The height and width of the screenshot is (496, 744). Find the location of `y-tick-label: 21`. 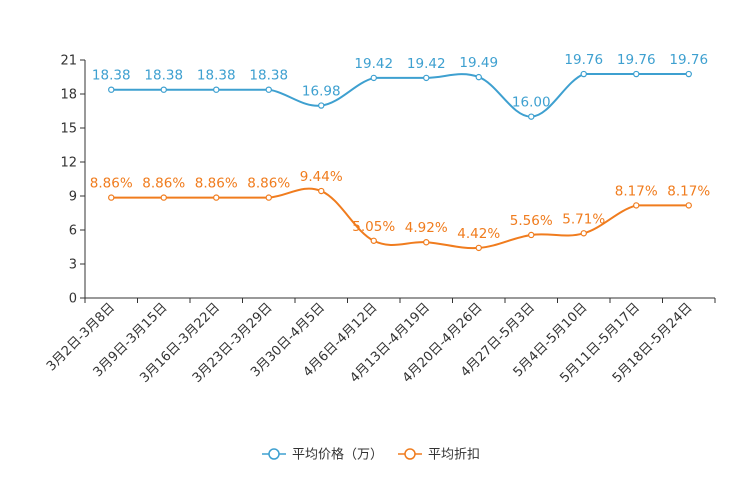

y-tick-label: 21 is located at coordinates (68, 61).